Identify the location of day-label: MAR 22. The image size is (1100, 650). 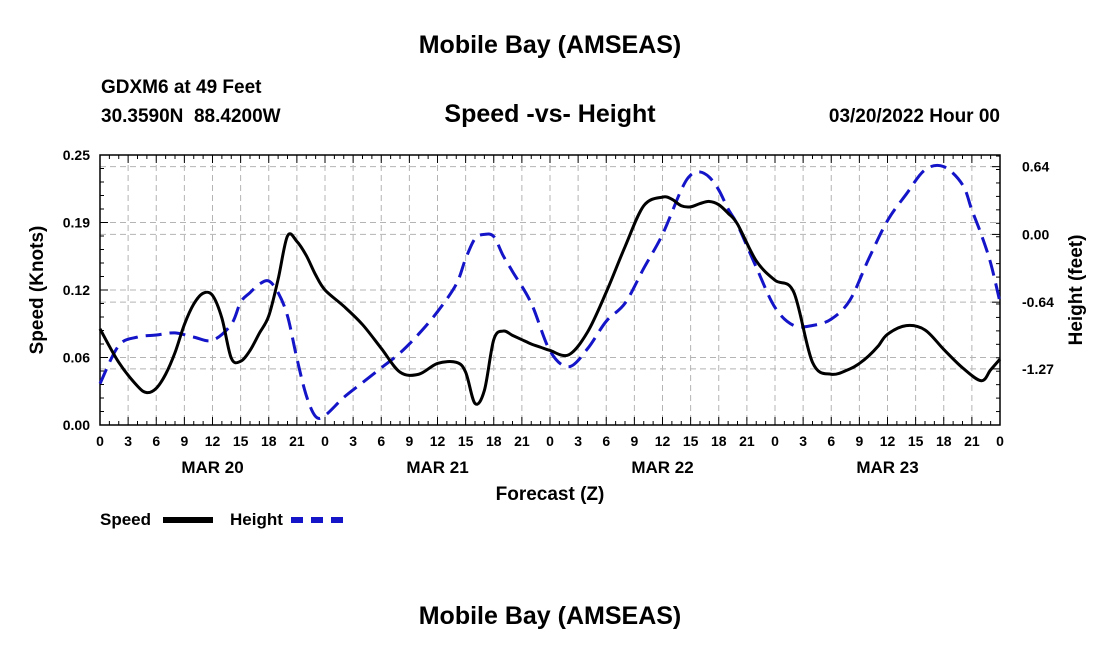
(662, 467).